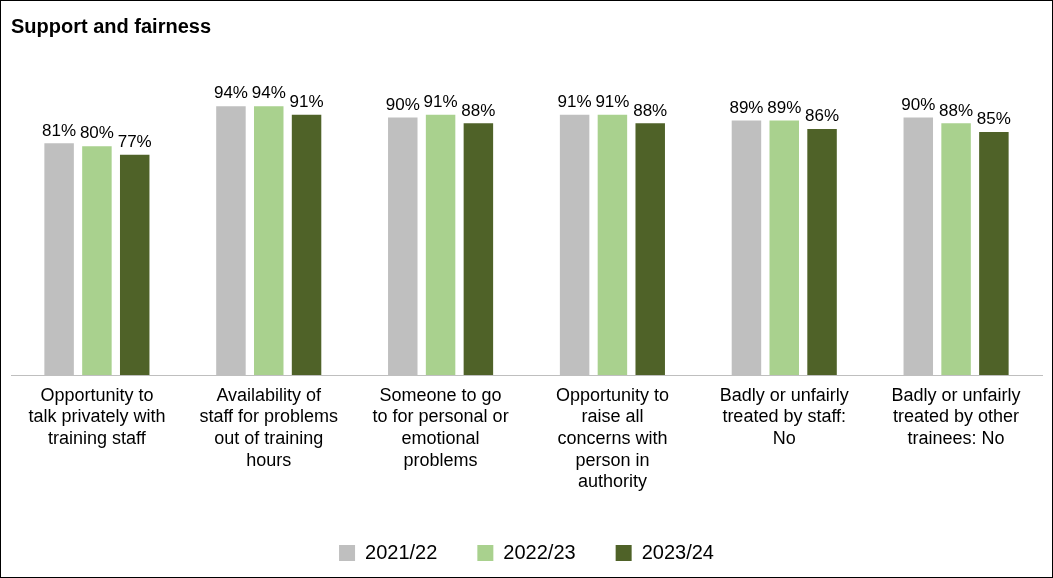 The height and width of the screenshot is (578, 1053). I want to click on x-tick-label: Opportunity to talk privately with training staff, so click(97, 416).